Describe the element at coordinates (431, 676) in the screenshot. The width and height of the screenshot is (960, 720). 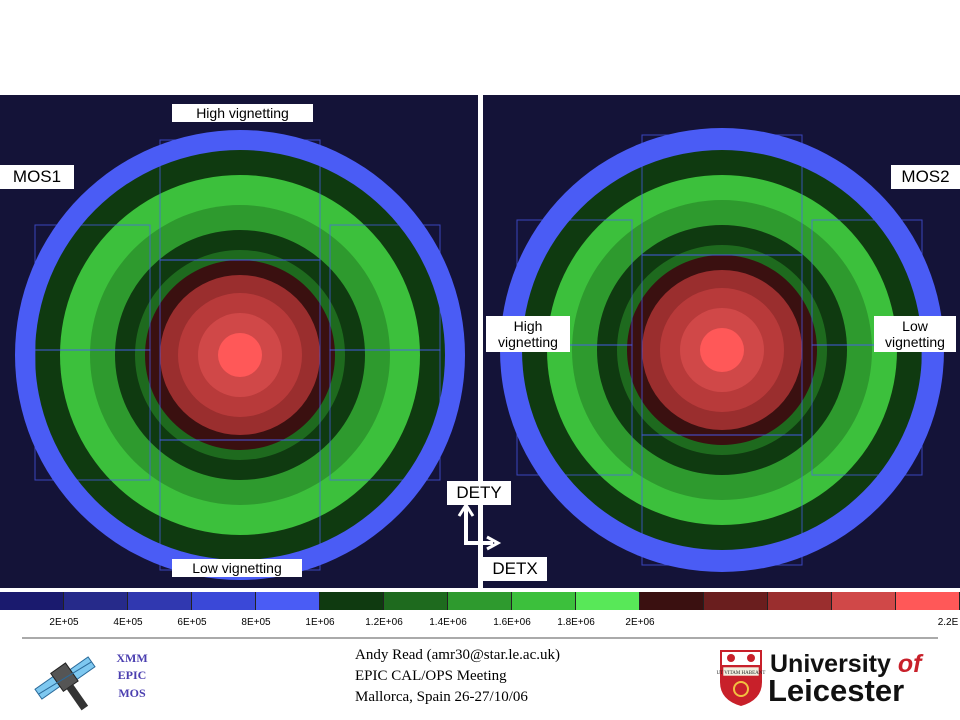
I see `meeting-line: EPIC CAL/OPS Meeting` at that location.